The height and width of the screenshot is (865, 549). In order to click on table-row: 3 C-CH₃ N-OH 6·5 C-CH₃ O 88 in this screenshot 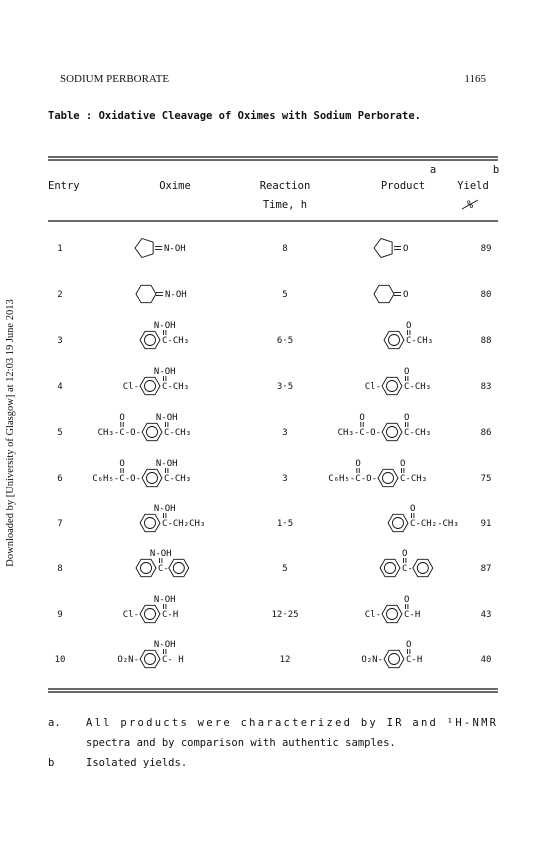, I will do `click(274, 335)`.